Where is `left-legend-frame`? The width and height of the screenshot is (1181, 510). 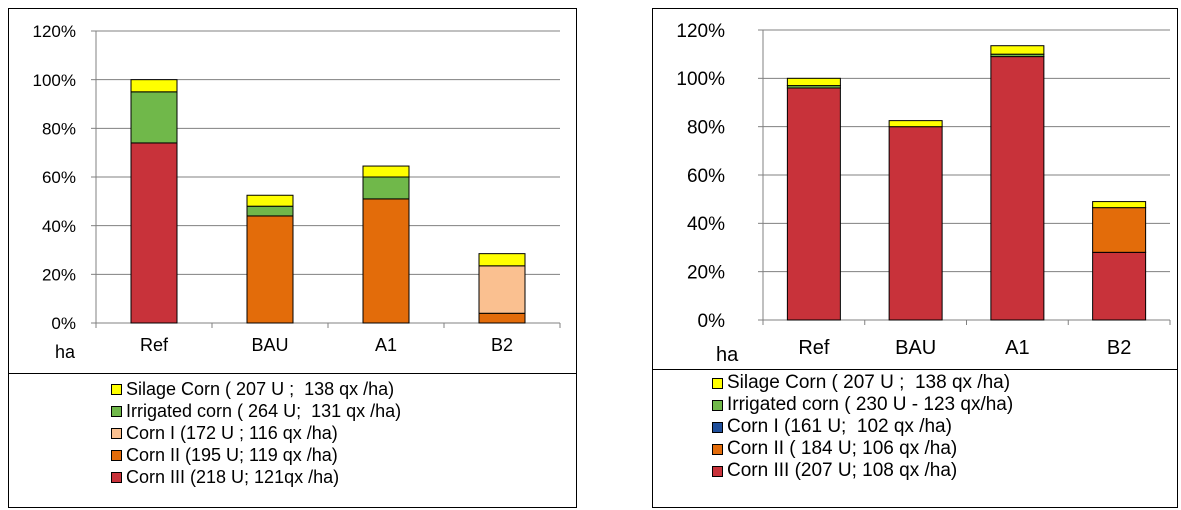 left-legend-frame is located at coordinates (292, 441).